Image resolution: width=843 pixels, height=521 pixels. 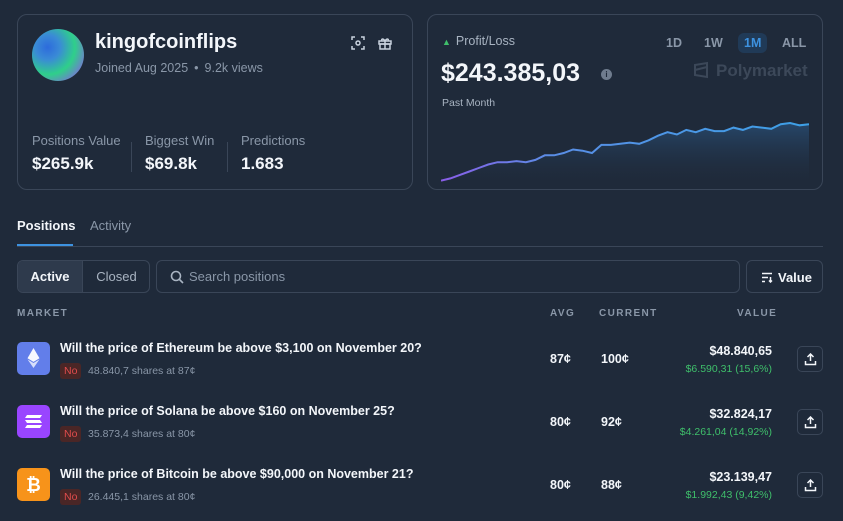 I want to click on stat-label: Positions Value, so click(x=76, y=140).